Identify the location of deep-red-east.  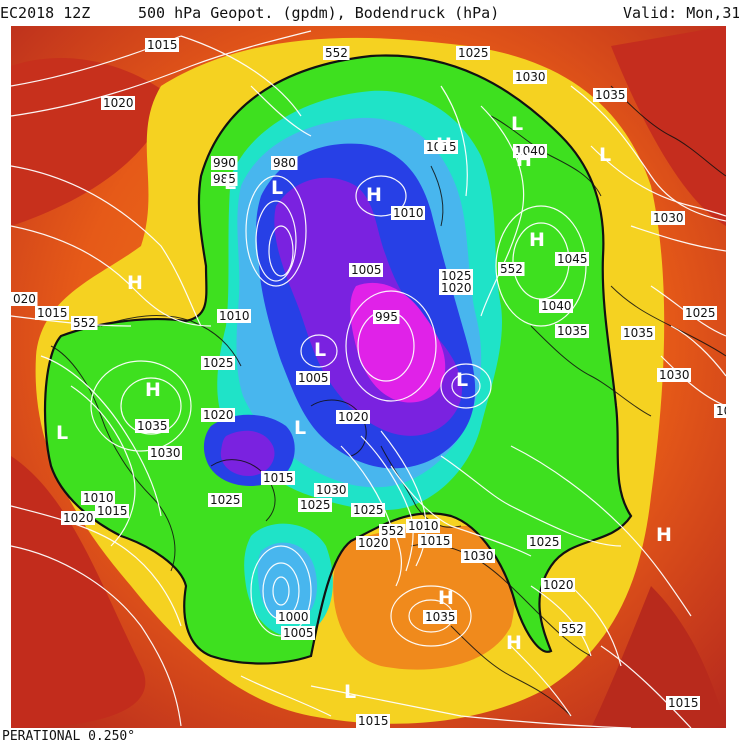
(668, 126).